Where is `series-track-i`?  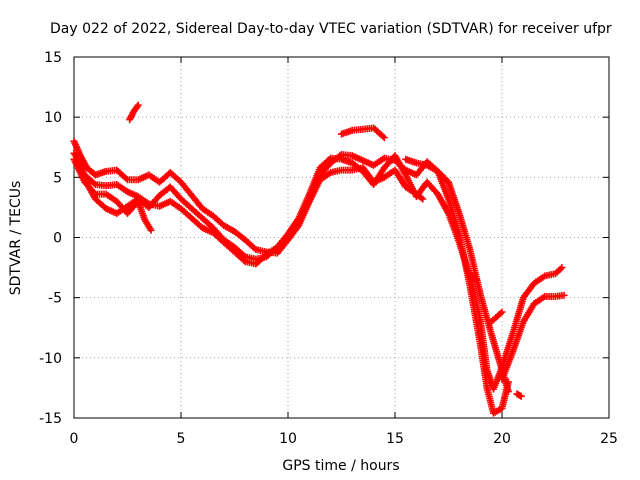
series-track-i is located at coordinates (496, 317).